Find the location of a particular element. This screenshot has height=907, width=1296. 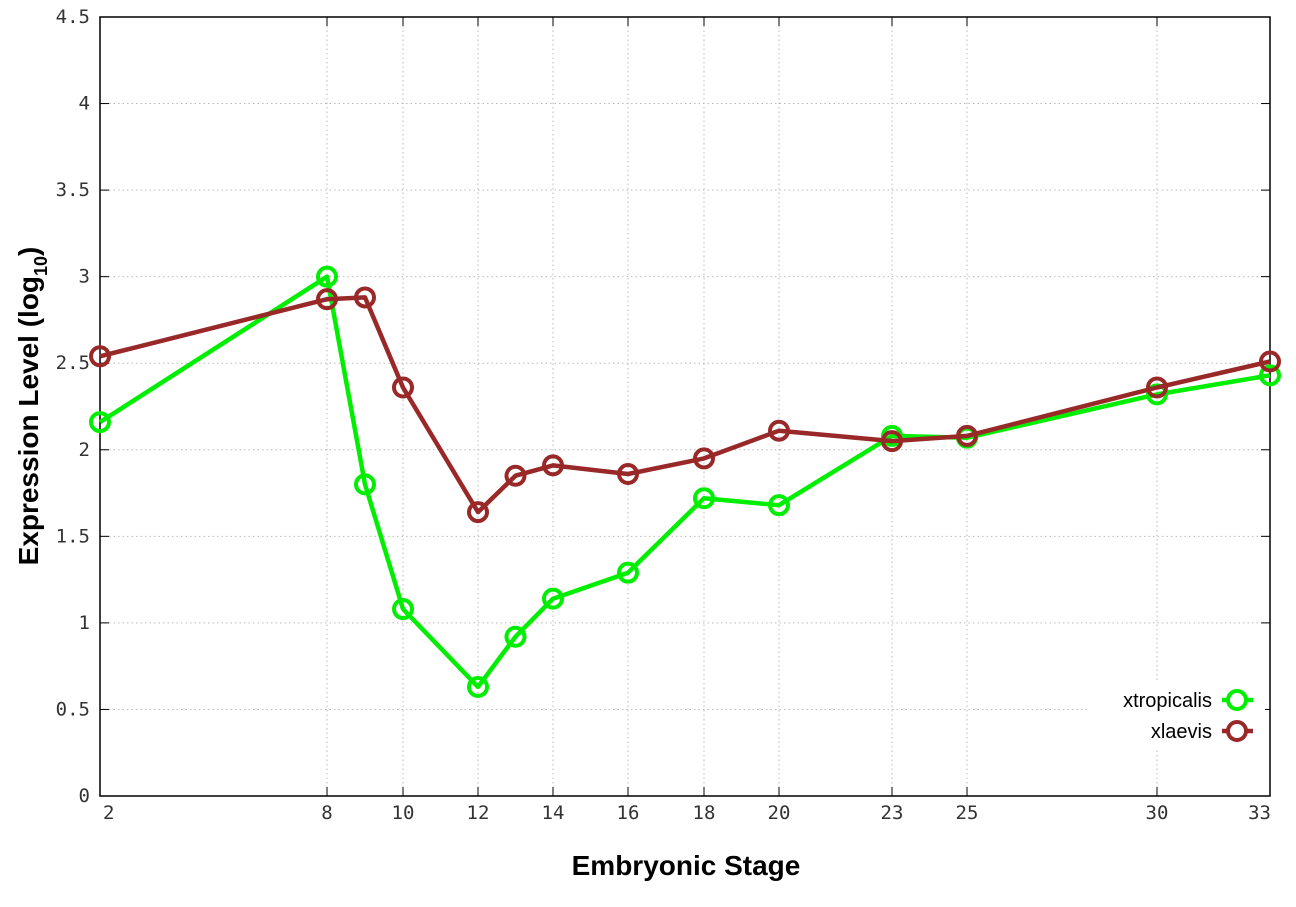

x-tick-label: 33 is located at coordinates (1259, 813).